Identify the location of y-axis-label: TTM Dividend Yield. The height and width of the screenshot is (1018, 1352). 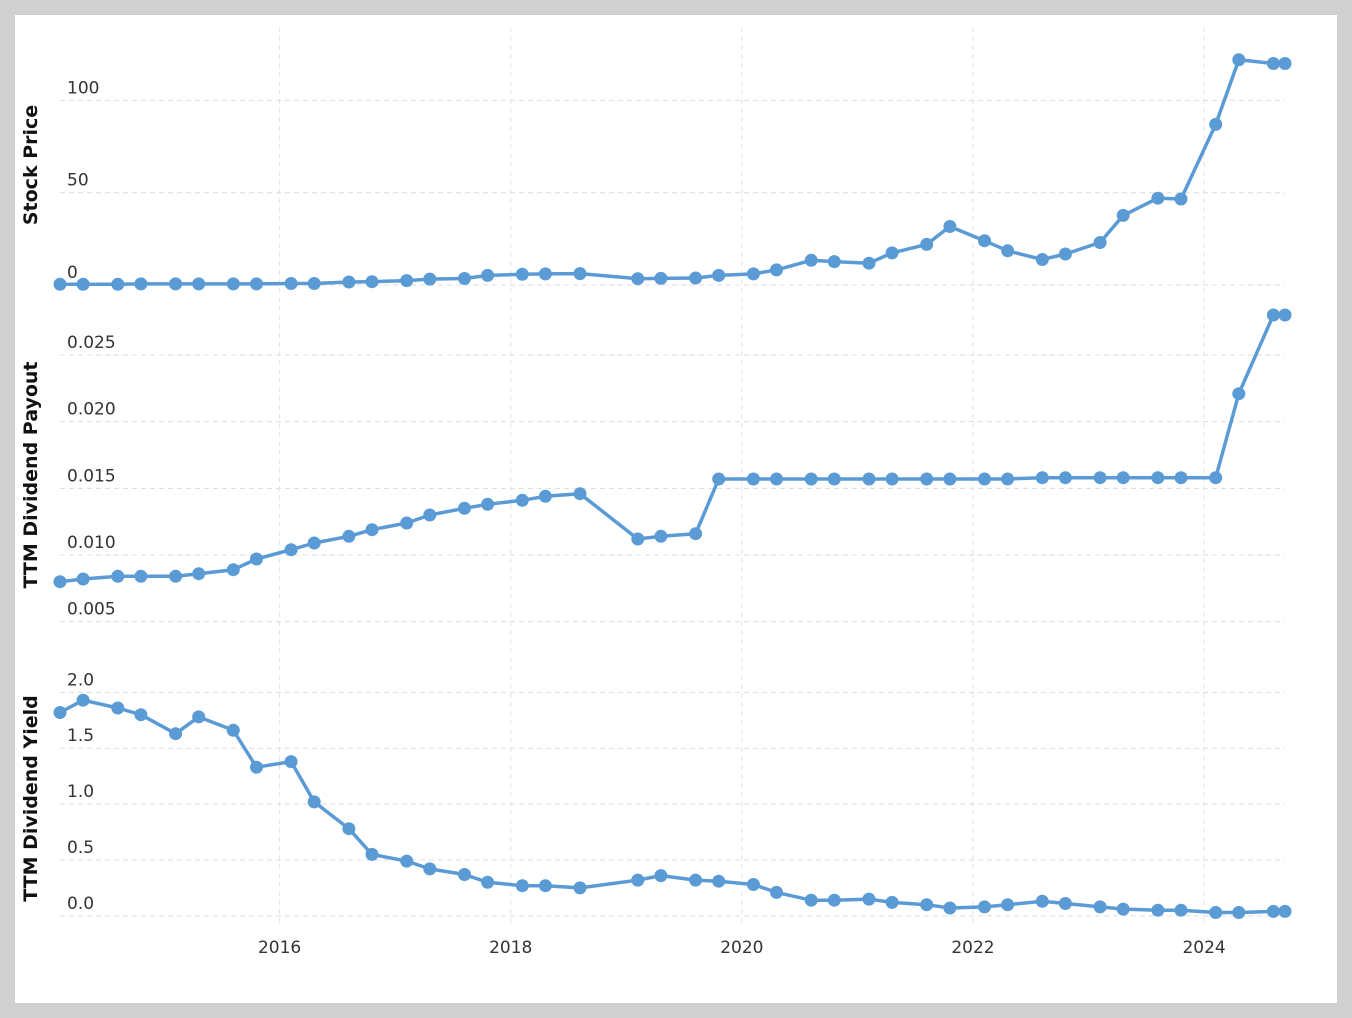
(31, 798).